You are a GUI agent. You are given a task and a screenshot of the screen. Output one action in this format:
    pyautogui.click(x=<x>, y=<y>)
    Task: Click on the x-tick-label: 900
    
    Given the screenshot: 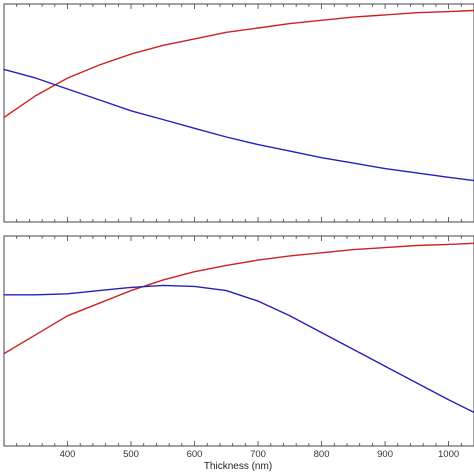 What is the action you would take?
    pyautogui.click(x=385, y=454)
    